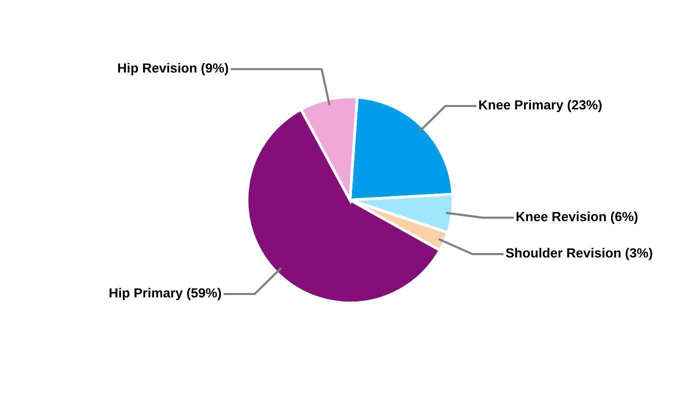  What do you see at coordinates (579, 254) in the screenshot?
I see `slice-label: Shoulder Revision (3%)` at bounding box center [579, 254].